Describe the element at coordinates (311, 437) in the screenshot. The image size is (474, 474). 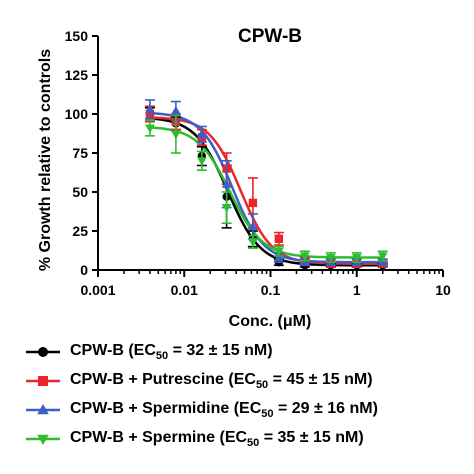
I see `legend-label-tail: = 35 ± 15 nM)` at that location.